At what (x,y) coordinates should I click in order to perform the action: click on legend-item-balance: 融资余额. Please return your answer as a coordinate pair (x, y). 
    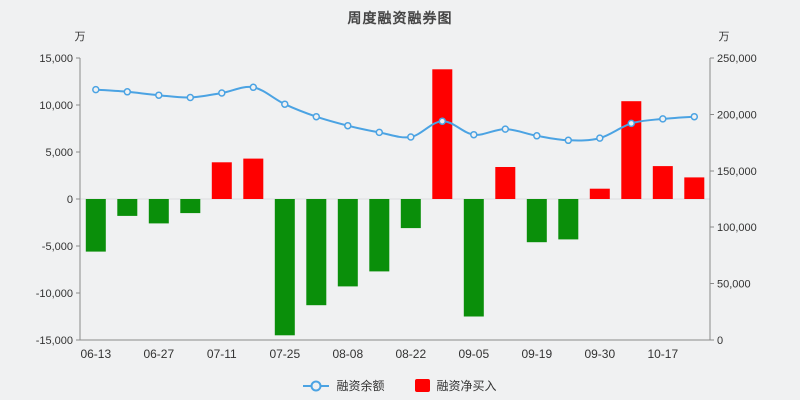
    Looking at the image, I should click on (344, 385).